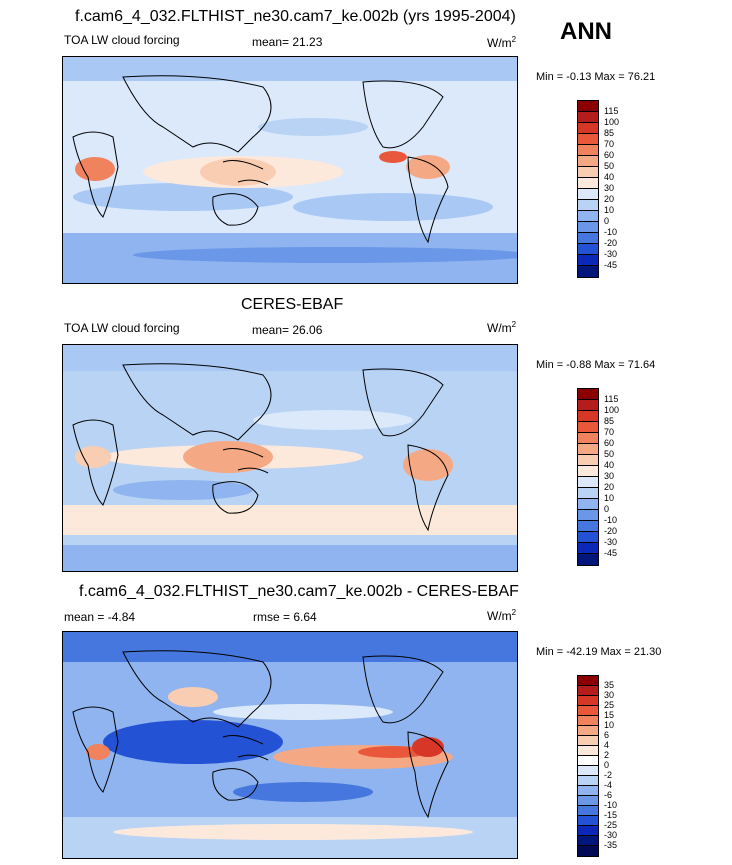 The width and height of the screenshot is (732, 865). Describe the element at coordinates (609, 685) in the screenshot. I see `colorbar-label: 35` at that location.